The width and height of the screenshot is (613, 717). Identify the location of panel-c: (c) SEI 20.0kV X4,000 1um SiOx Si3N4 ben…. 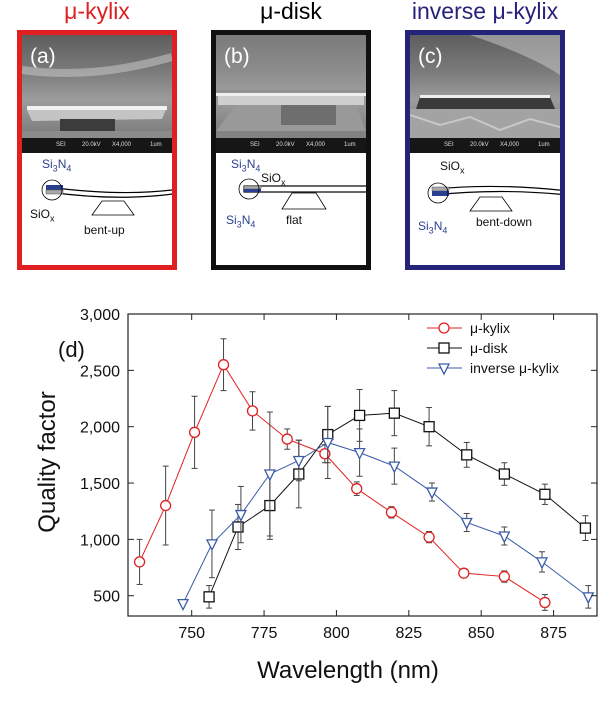
(485, 150).